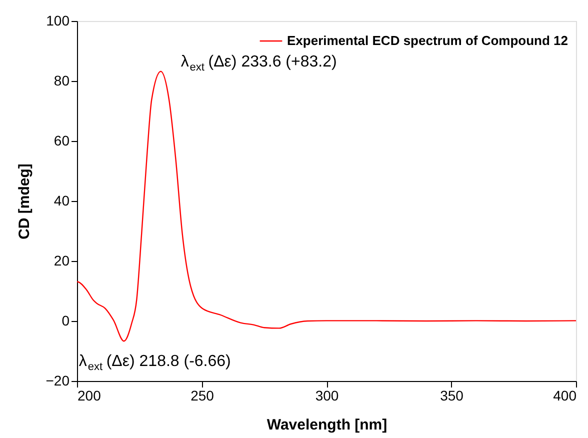 The image size is (588, 438). What do you see at coordinates (62, 200) in the screenshot?
I see `y-tick-label: 40` at bounding box center [62, 200].